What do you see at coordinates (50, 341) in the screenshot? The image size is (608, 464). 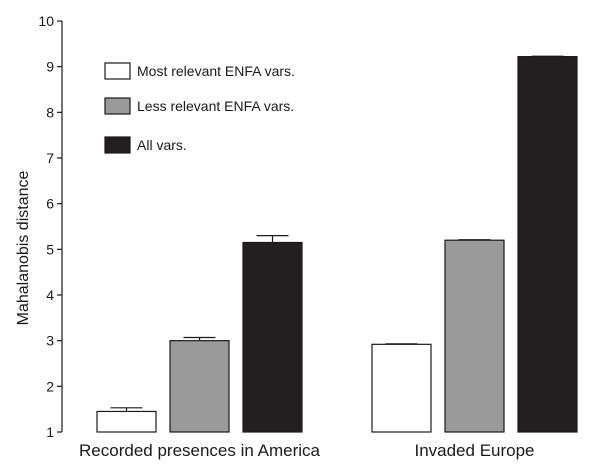 I see `y-tick-label: 3` at bounding box center [50, 341].